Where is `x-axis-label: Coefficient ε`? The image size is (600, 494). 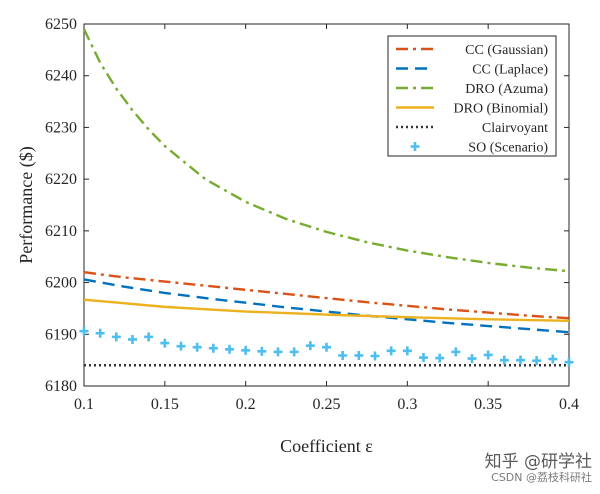 x-axis-label: Coefficient ε is located at coordinates (326, 446).